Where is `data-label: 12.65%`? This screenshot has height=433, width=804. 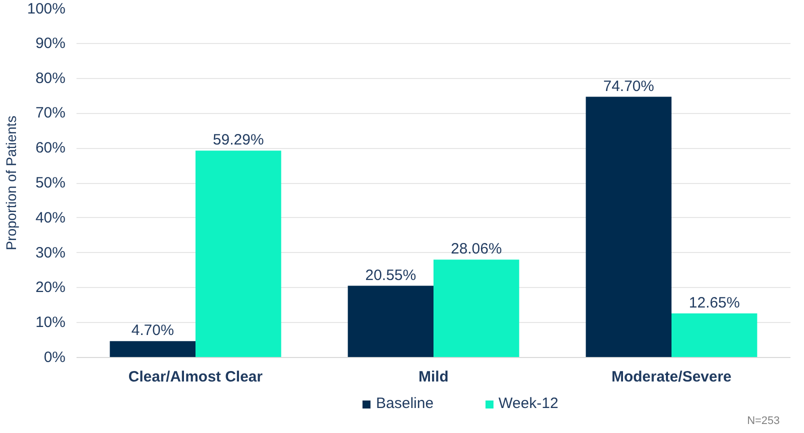
data-label: 12.65% is located at coordinates (714, 303).